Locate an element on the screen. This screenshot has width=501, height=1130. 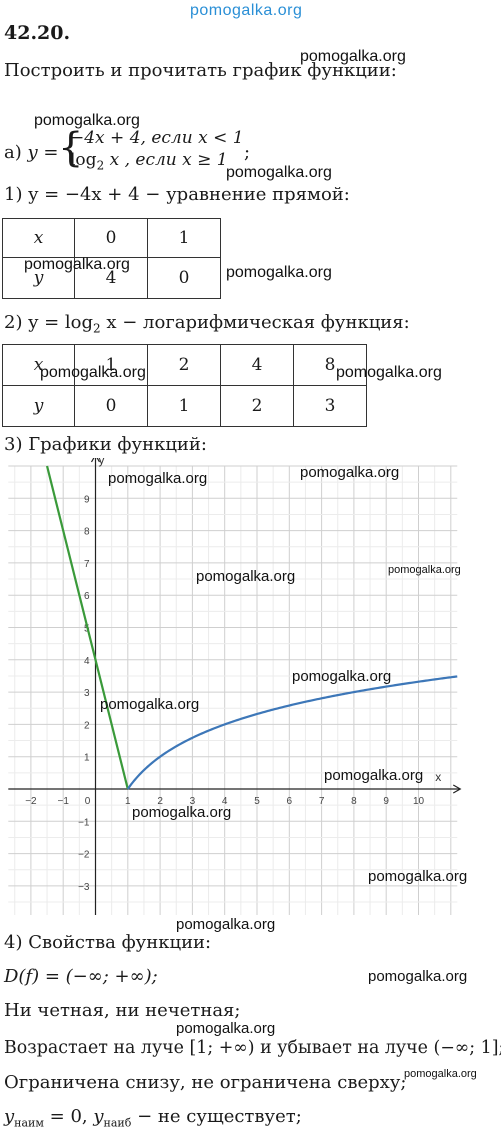
y-tick-label: 7 is located at coordinates (87, 564).